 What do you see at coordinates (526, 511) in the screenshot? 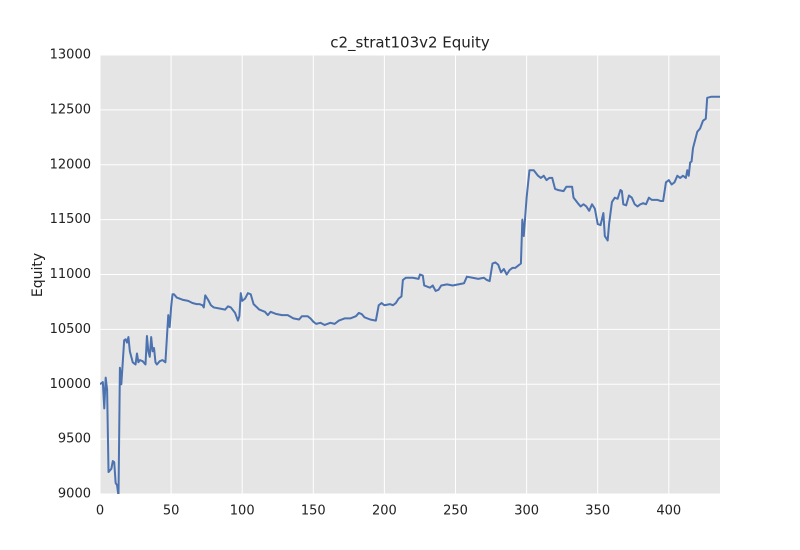
I see `x-tick-label: 300` at bounding box center [526, 511].